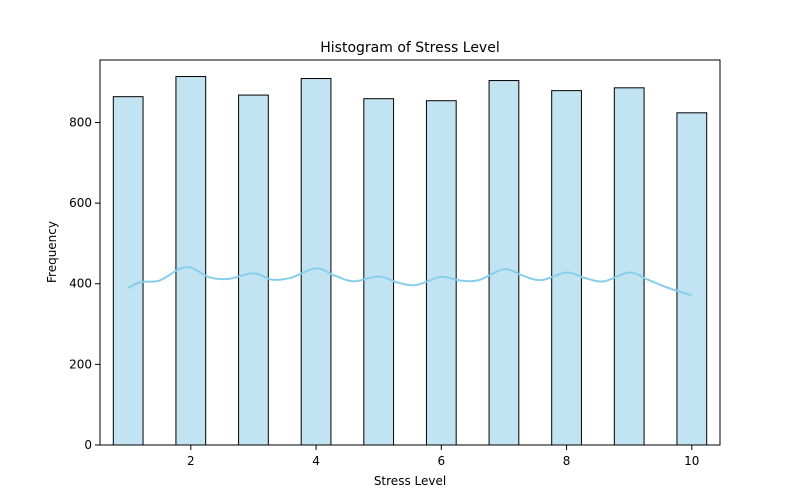 The height and width of the screenshot is (500, 800). I want to click on y-tick-label: 400, so click(80, 284).